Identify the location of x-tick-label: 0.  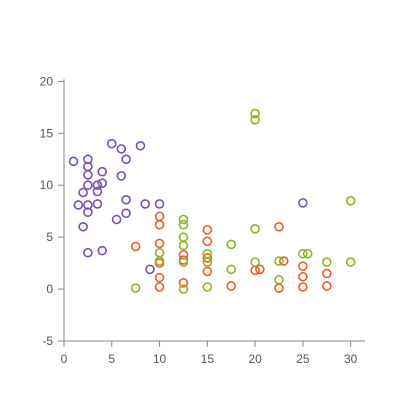
(64, 359).